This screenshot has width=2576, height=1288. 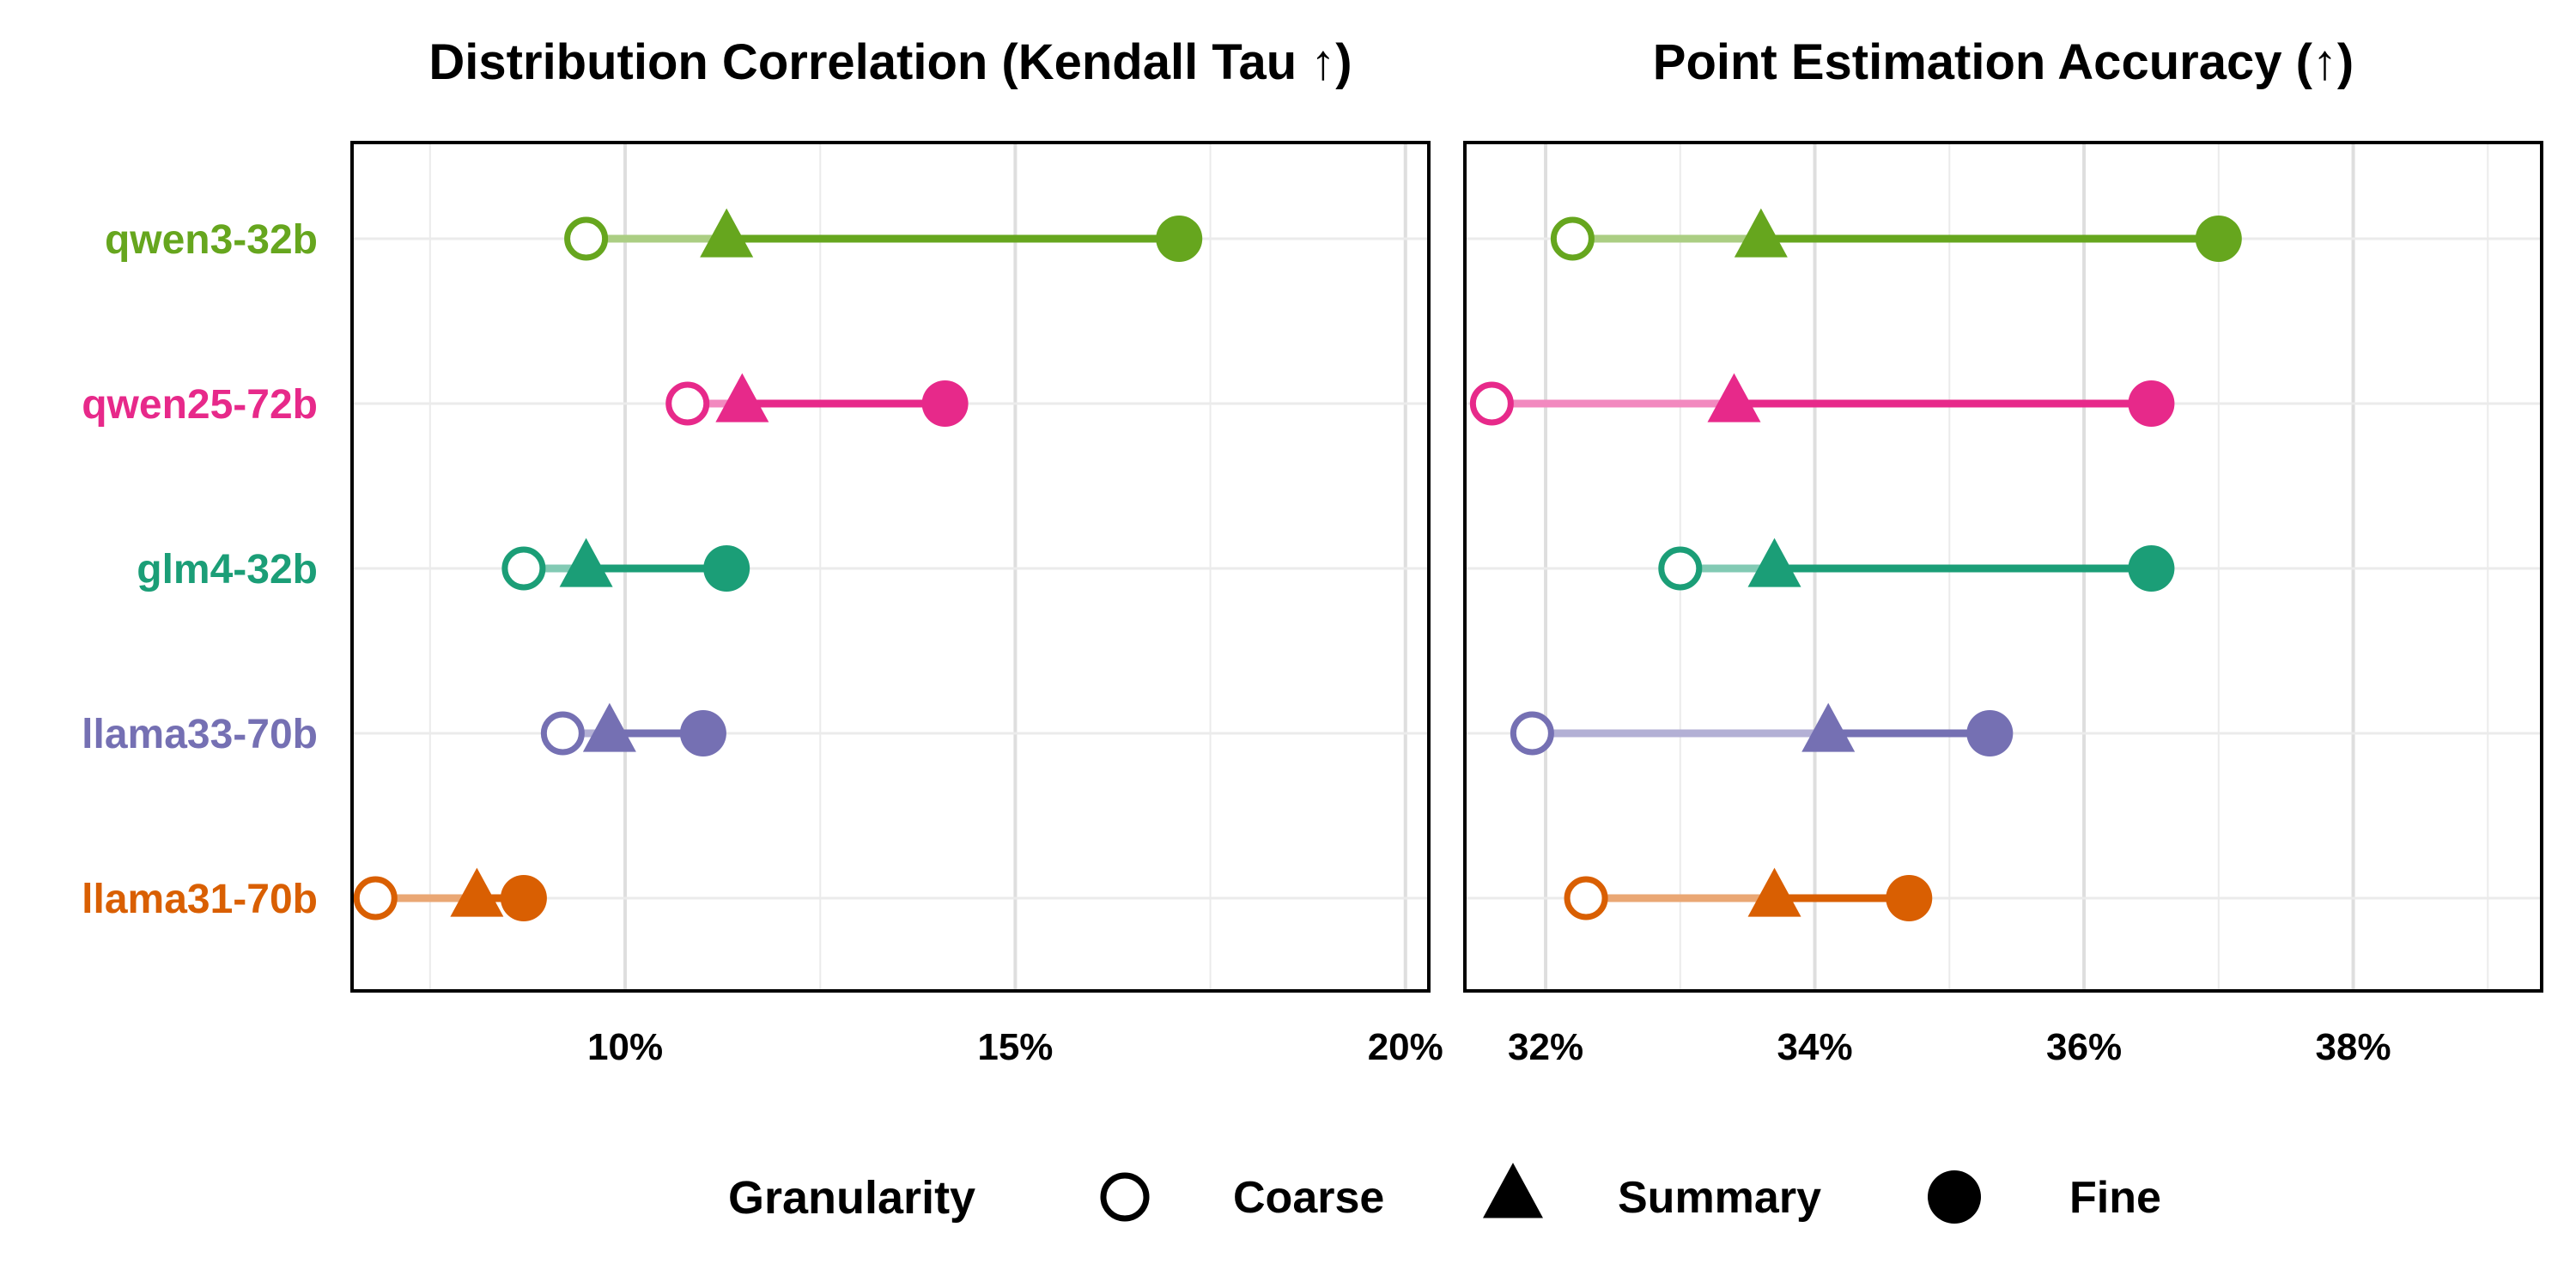 What do you see at coordinates (1954, 1197) in the screenshot?
I see `legend-fine-icon` at bounding box center [1954, 1197].